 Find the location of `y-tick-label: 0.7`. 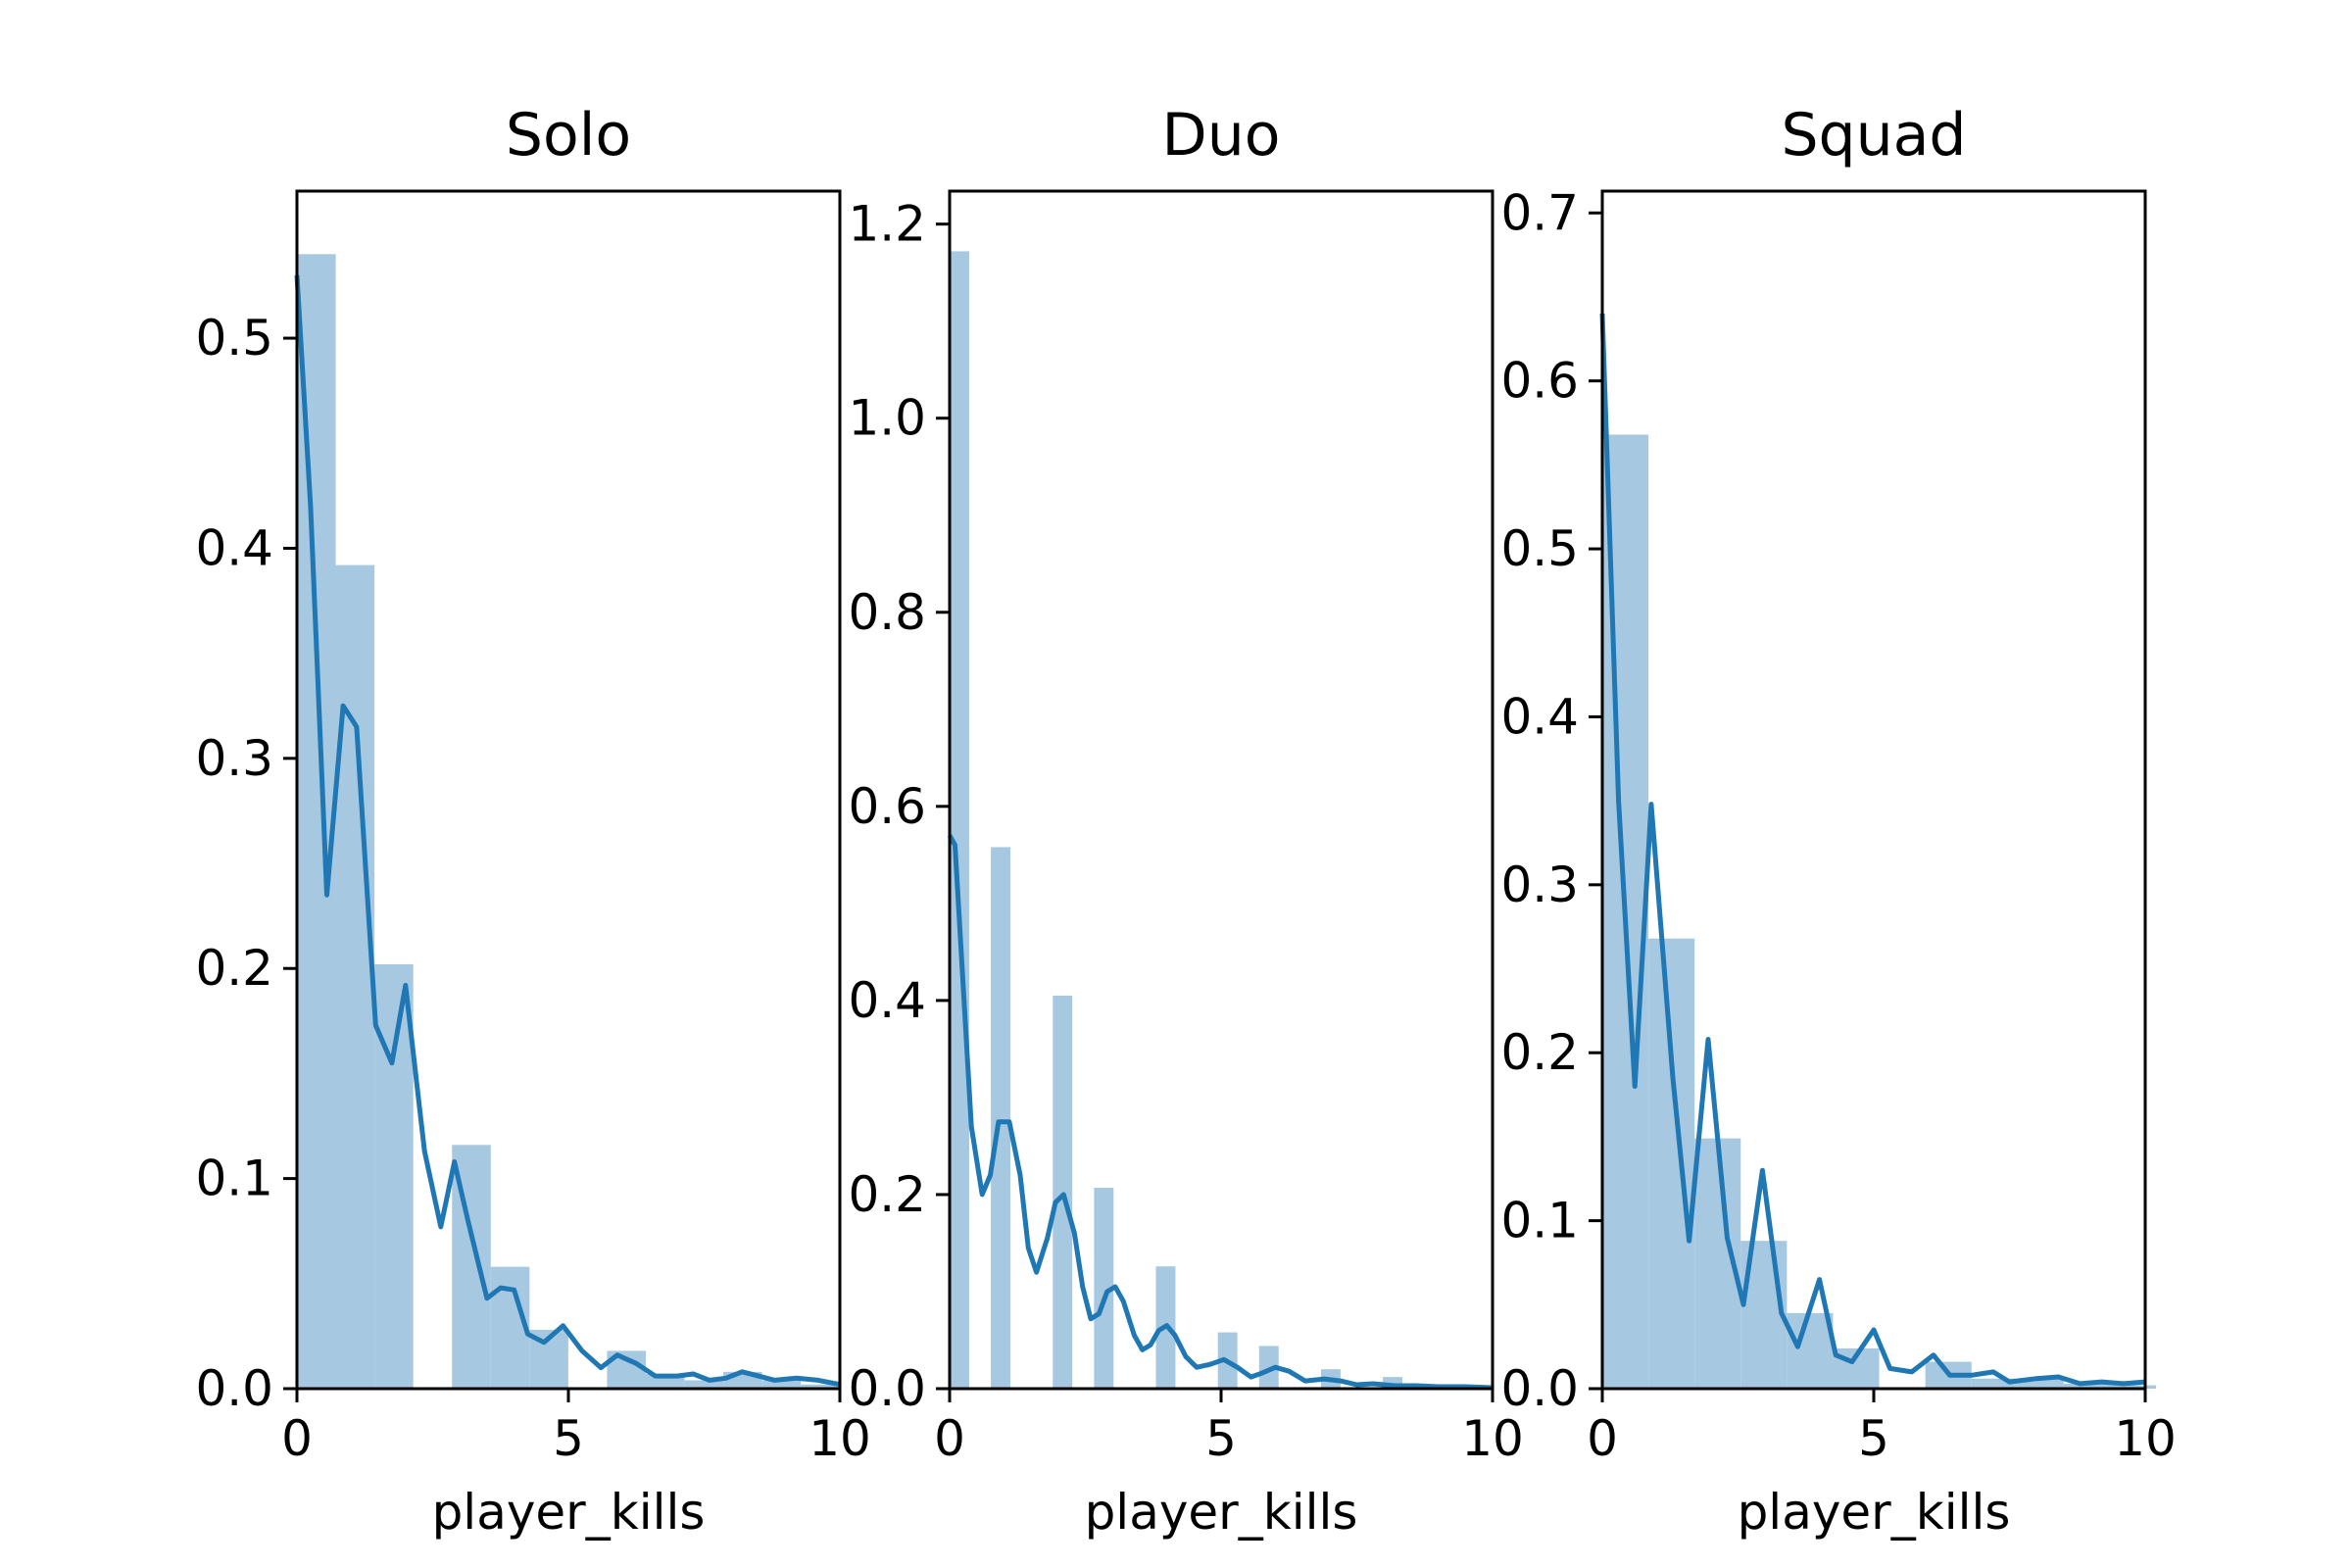

y-tick-label: 0.7 is located at coordinates (1539, 212).